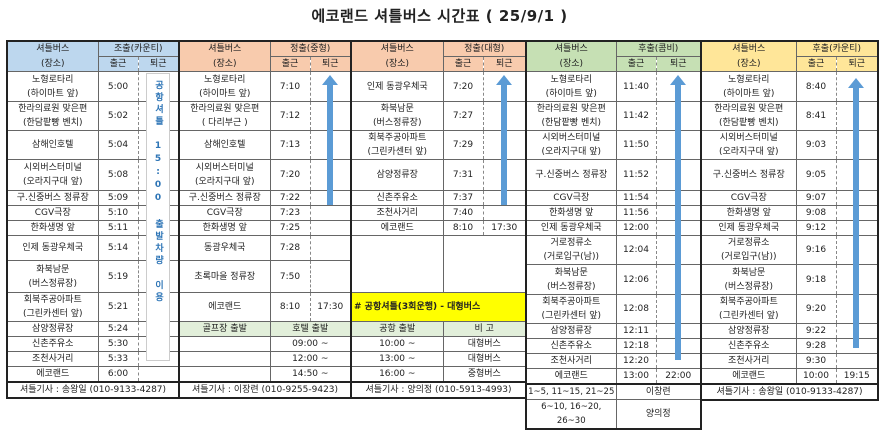  I want to click on shuttle-row: 10:00 ~ 대형버스, so click(438, 344).